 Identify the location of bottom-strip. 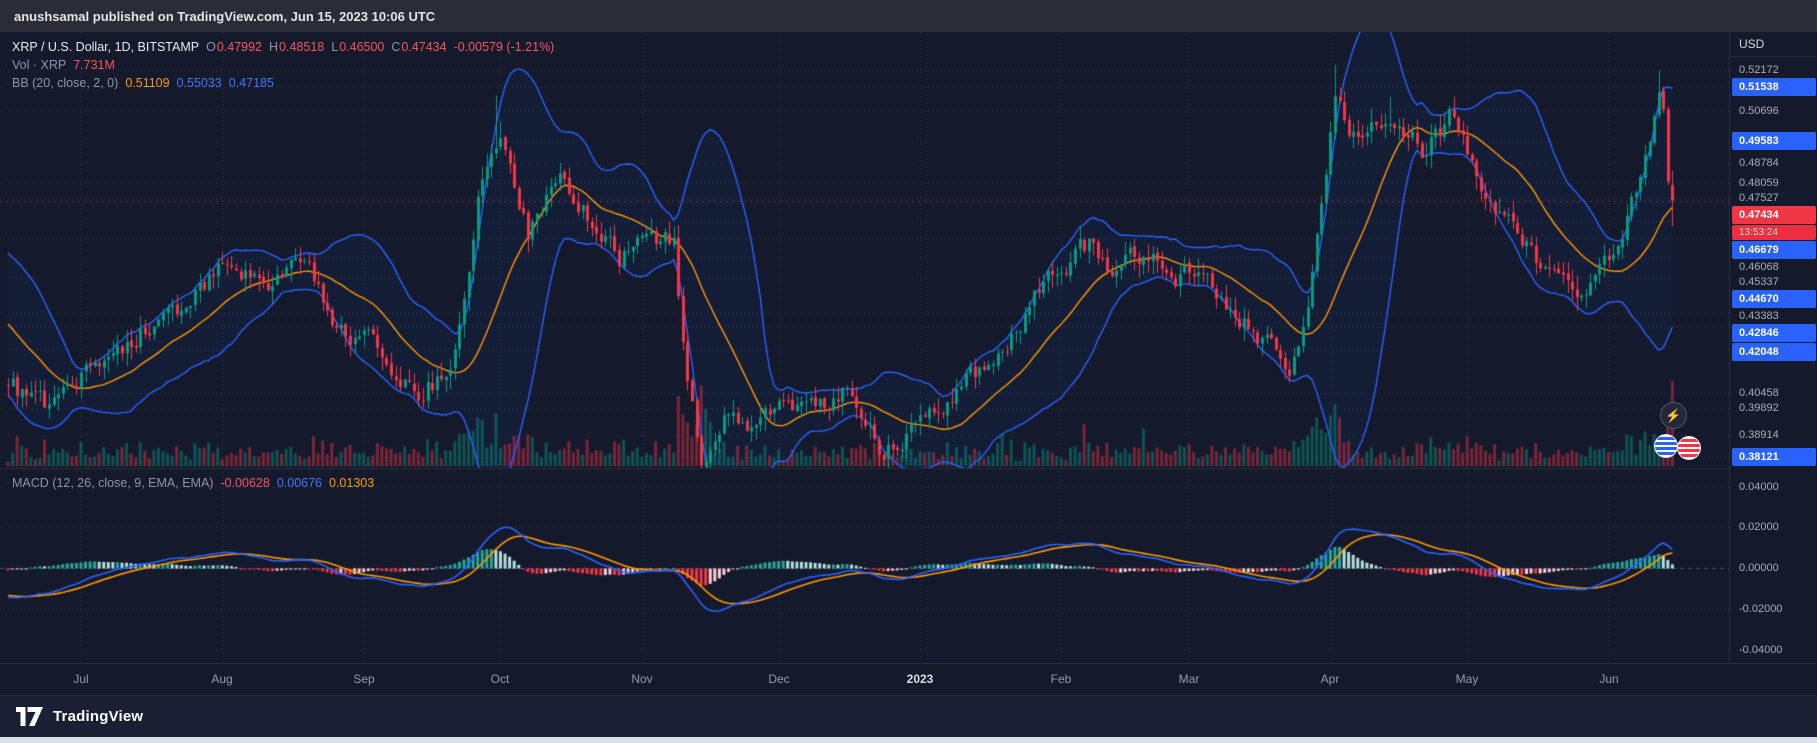
(908, 740).